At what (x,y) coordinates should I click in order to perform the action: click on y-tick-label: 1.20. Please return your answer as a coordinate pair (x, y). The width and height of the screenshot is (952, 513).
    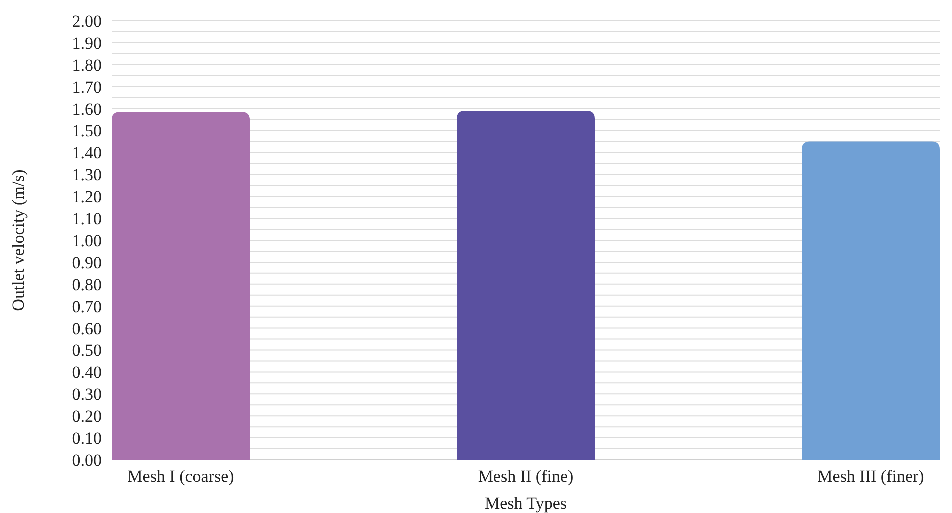
    Looking at the image, I should click on (87, 197).